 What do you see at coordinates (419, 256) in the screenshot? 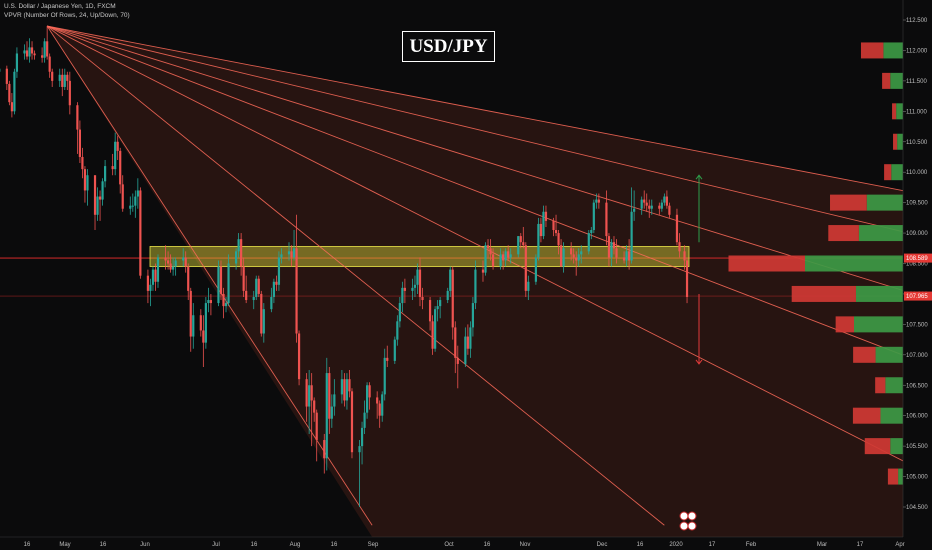
I see `support-resistance-zone` at bounding box center [419, 256].